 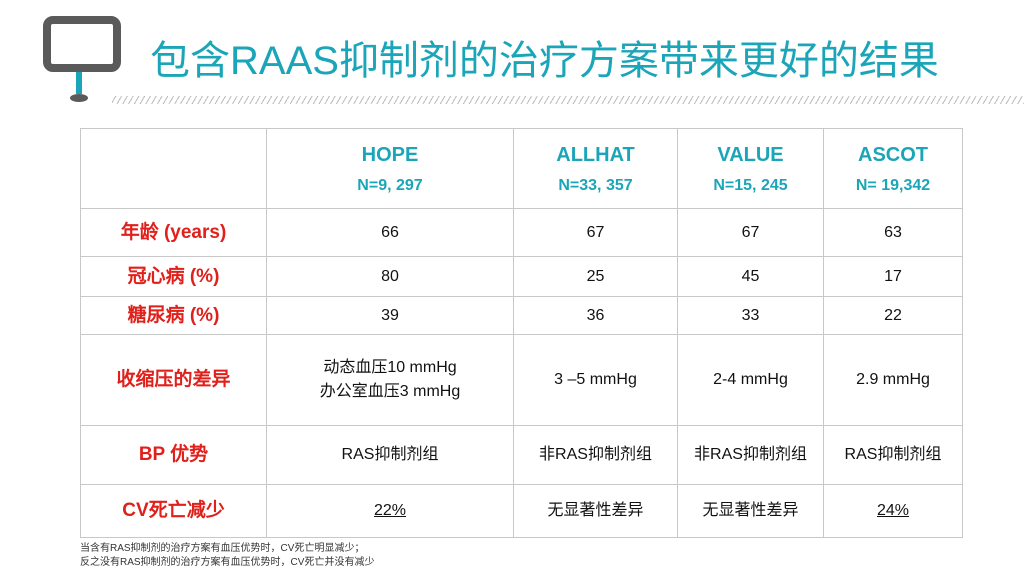 I want to click on cell: 80, so click(x=390, y=276).